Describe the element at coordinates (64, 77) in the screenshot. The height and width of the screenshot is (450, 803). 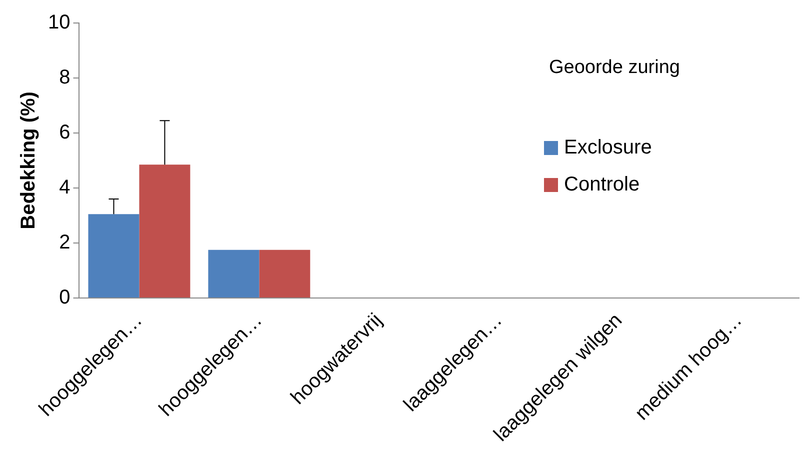
I see `y-tick-label: 8` at that location.